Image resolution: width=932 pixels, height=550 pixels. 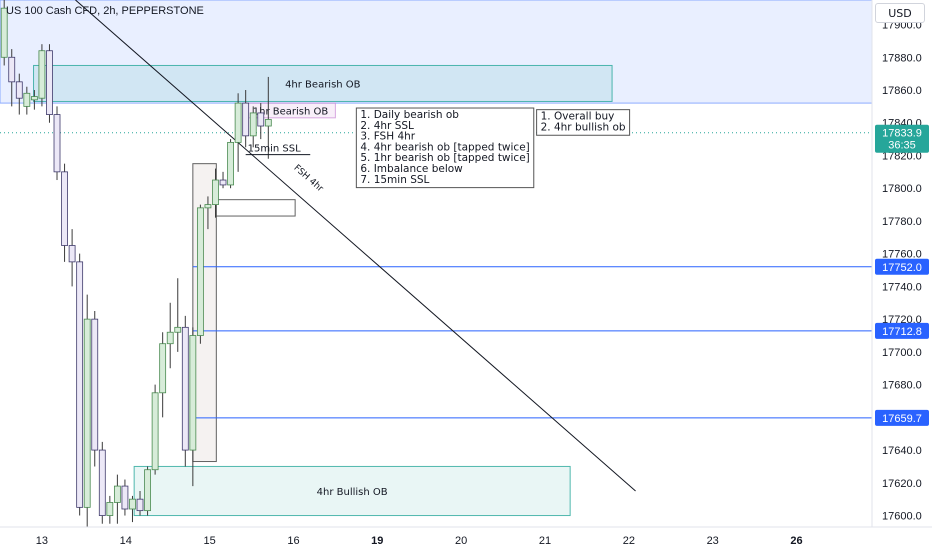 I want to click on y-tick-label-5: 17800.0, so click(x=902, y=189).